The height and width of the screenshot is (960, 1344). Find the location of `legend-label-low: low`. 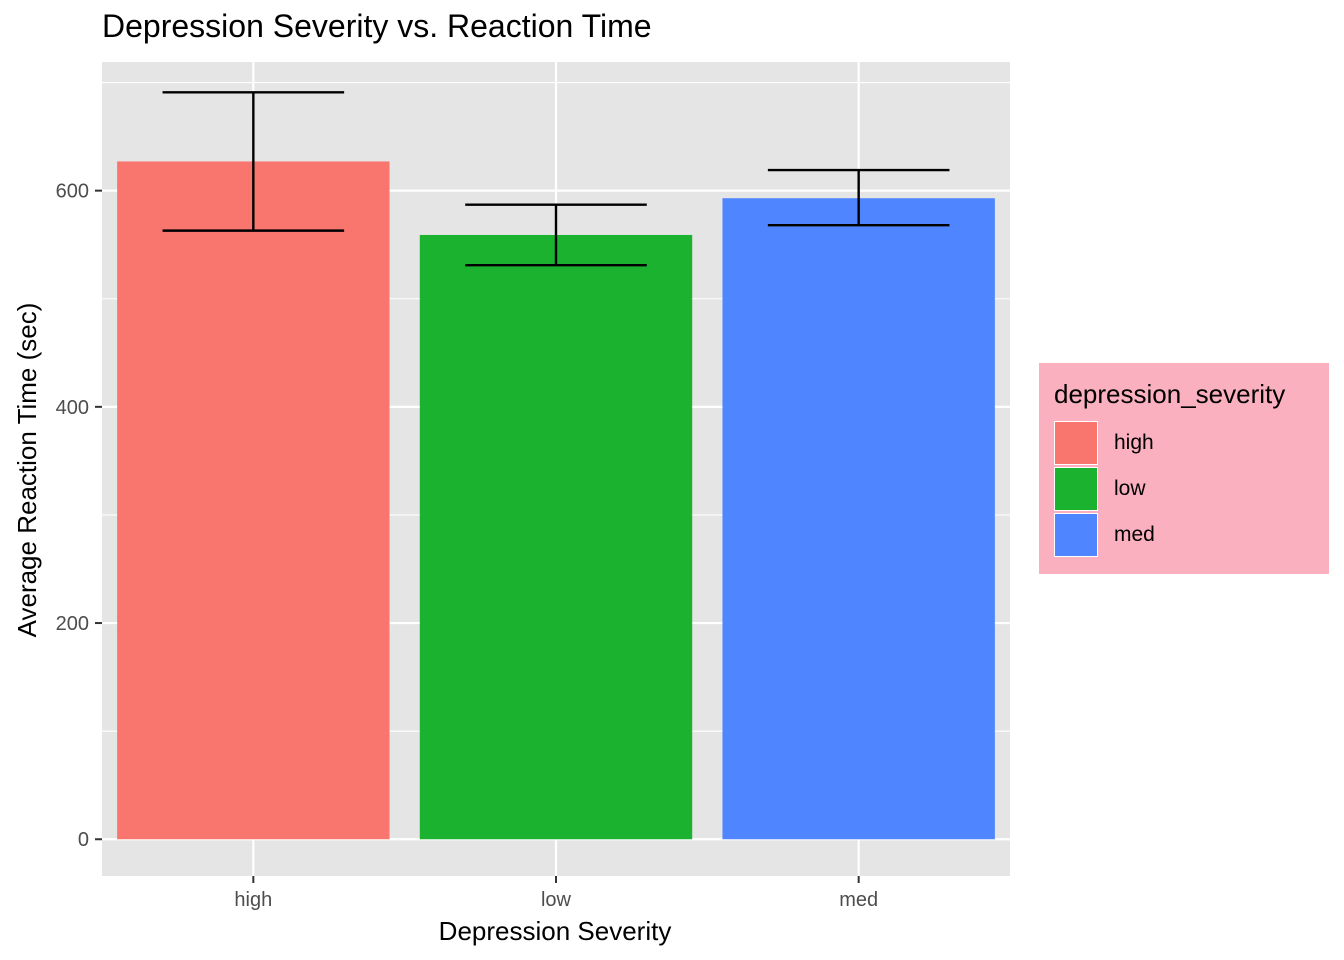

legend-label-low: low is located at coordinates (1130, 488).